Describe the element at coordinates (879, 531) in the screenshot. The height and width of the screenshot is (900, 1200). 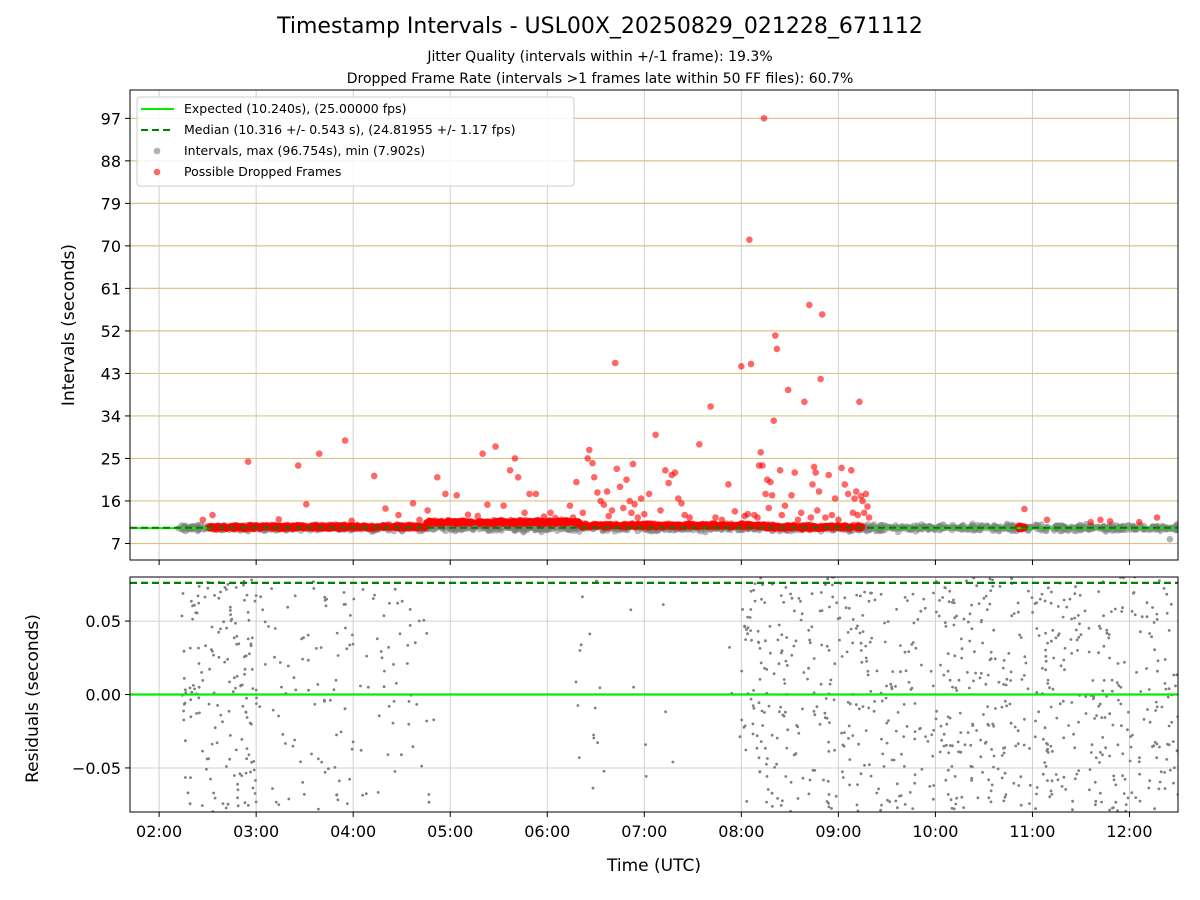
I see `interval-point` at that location.